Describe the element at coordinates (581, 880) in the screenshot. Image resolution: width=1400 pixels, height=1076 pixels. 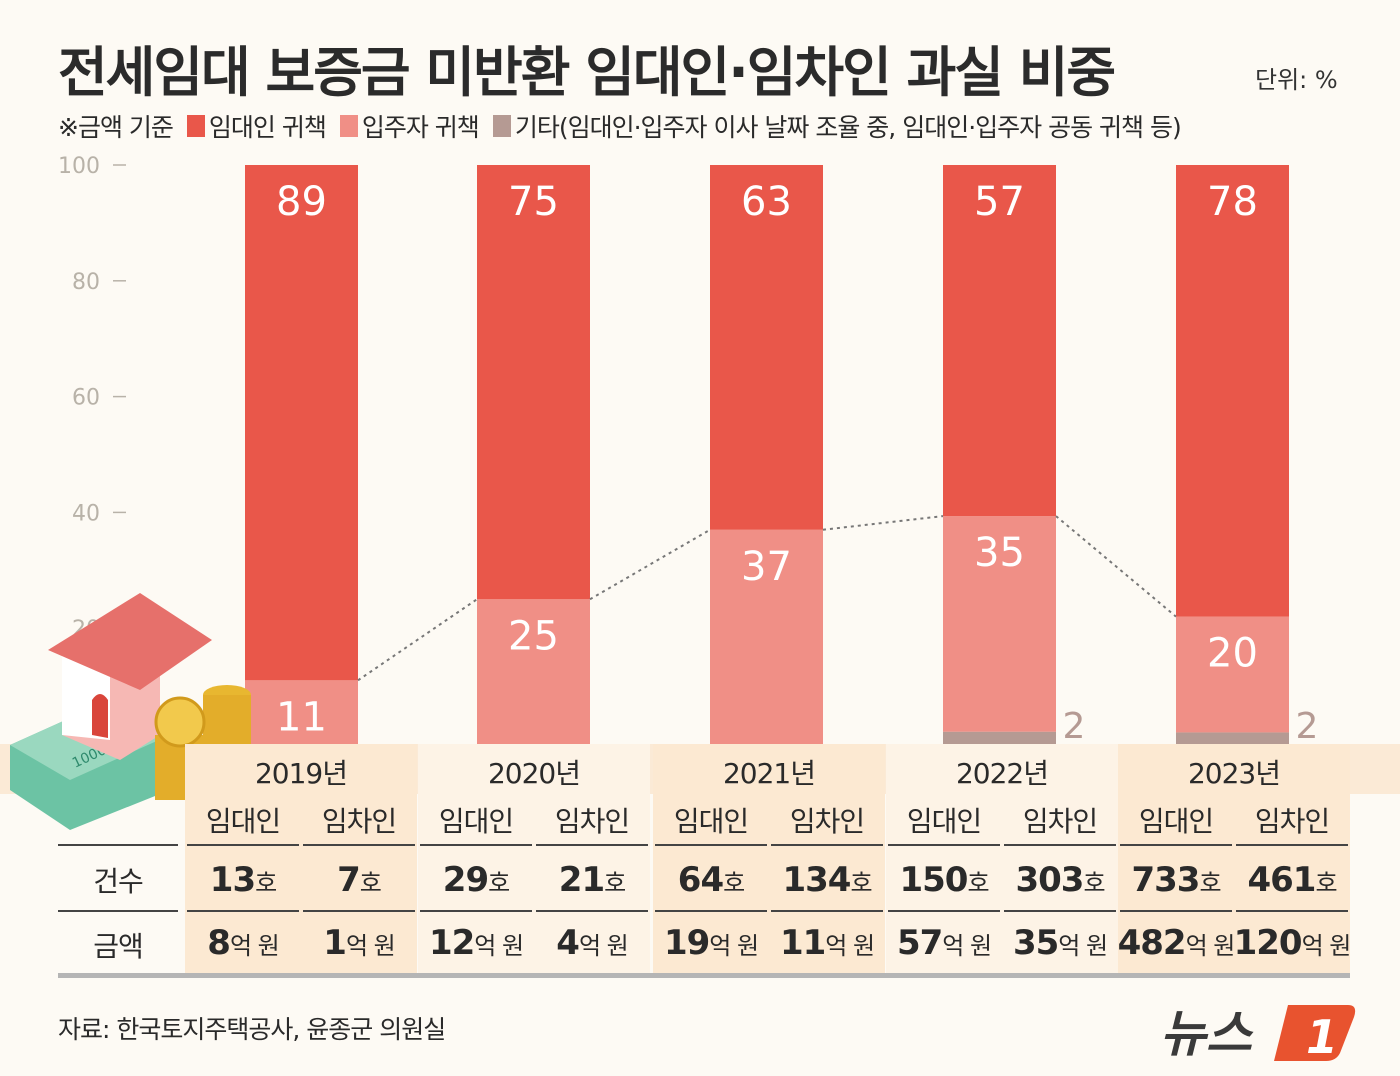
I see `count-value: 21` at that location.